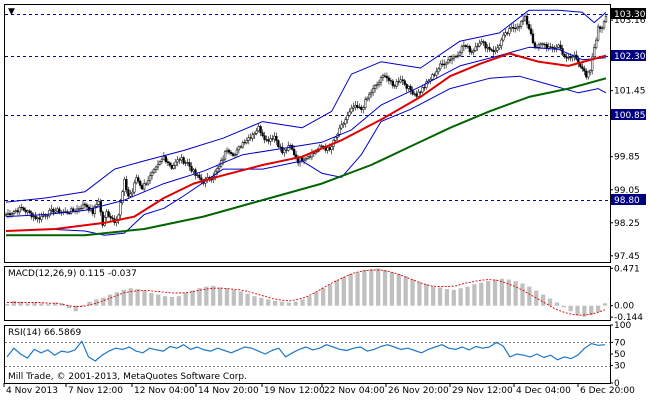  What do you see at coordinates (630, 92) in the screenshot?
I see `price-axis-tick-label: 101.45` at bounding box center [630, 92].